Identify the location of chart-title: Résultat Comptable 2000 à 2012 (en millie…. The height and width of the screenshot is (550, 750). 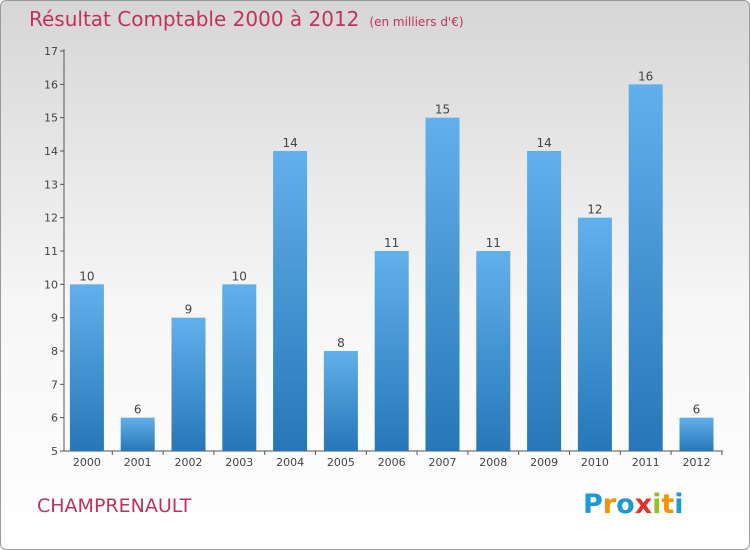
(246, 19).